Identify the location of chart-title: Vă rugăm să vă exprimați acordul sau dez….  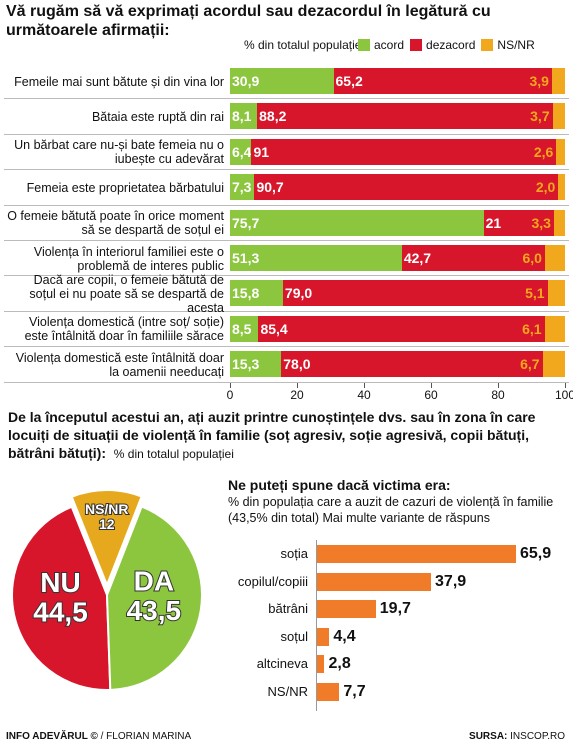
(248, 21).